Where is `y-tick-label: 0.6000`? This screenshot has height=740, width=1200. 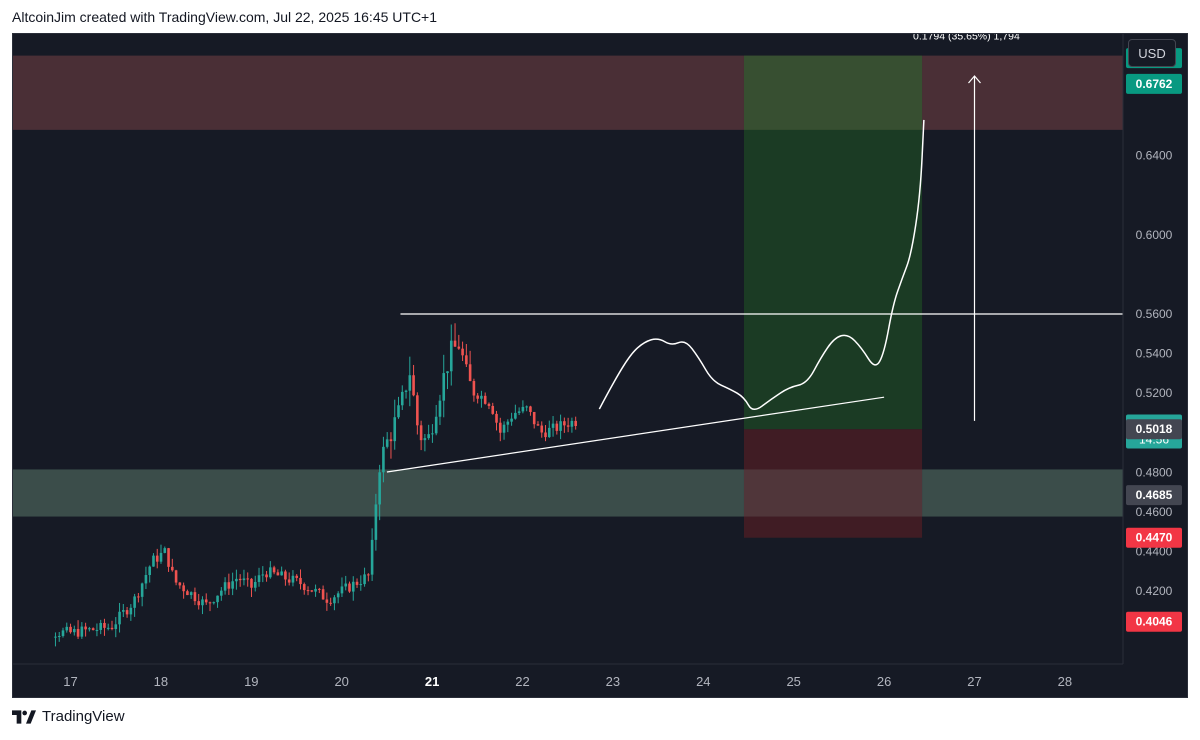
y-tick-label: 0.6000 is located at coordinates (1154, 235).